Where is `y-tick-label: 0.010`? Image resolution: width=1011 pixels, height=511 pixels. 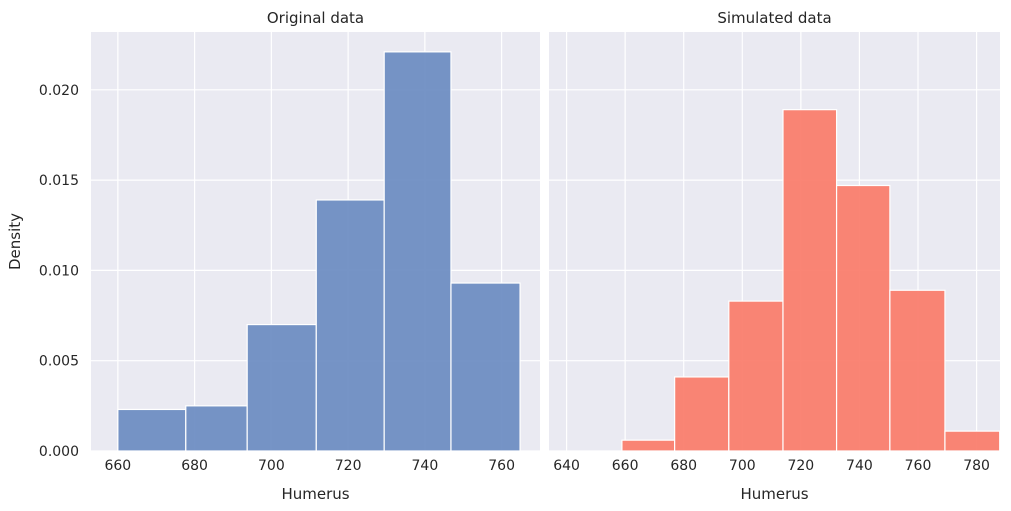 y-tick-label: 0.010 is located at coordinates (59, 271).